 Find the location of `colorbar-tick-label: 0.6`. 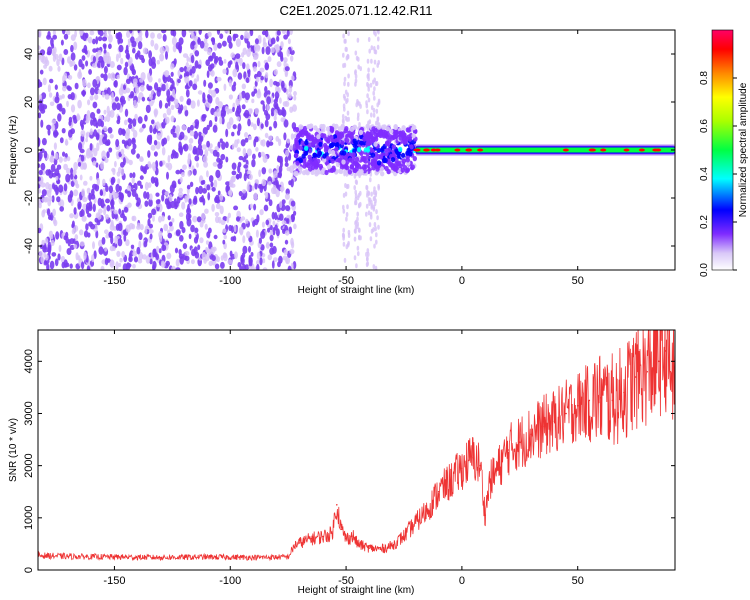

colorbar-tick-label: 0.6 is located at coordinates (704, 126).